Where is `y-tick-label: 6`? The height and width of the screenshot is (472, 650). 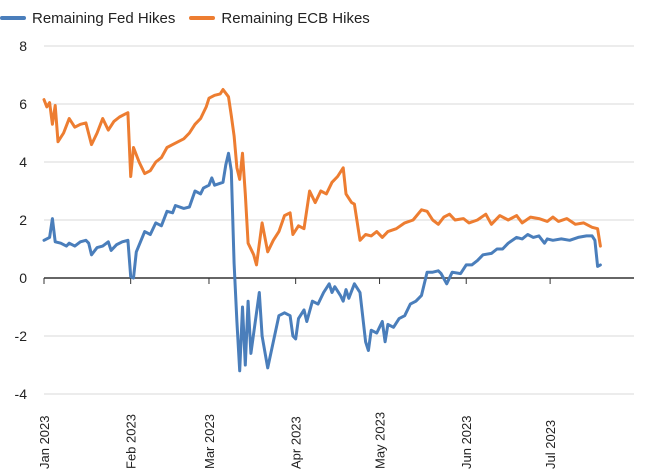 y-tick-label: 6 is located at coordinates (23, 104).